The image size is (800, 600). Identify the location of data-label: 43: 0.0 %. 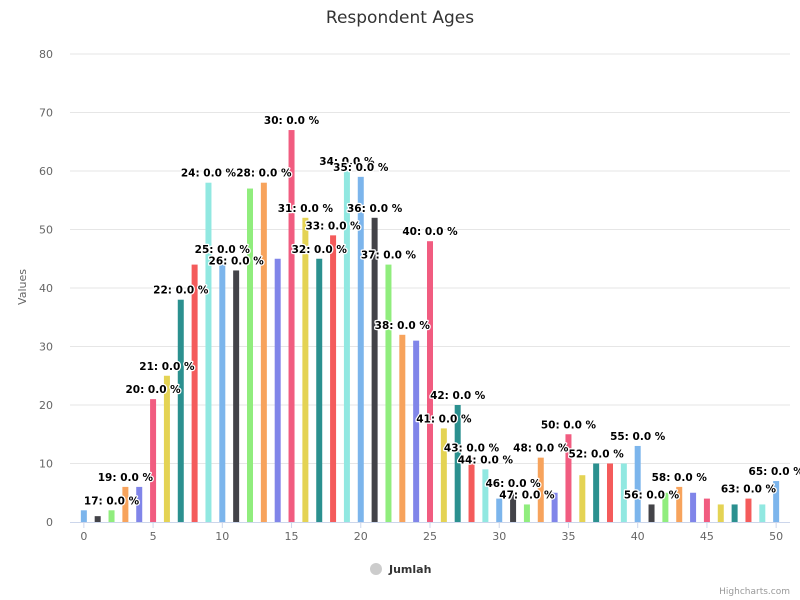
(472, 449).